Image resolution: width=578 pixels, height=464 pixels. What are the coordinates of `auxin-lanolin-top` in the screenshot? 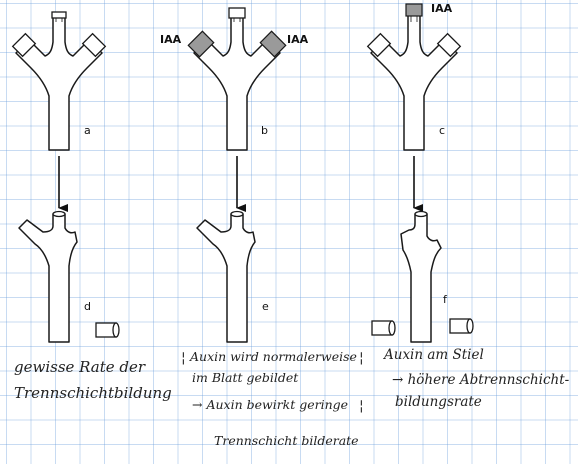 It's located at (414, 10).